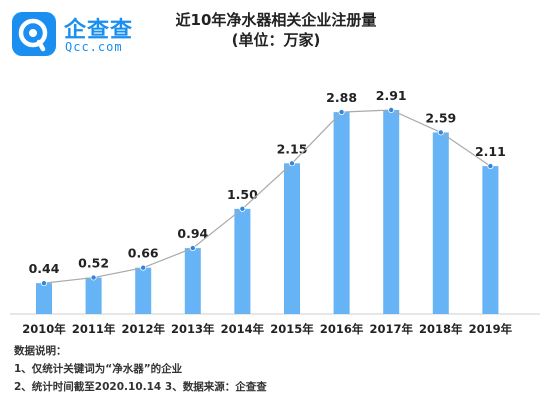  What do you see at coordinates (391, 95) in the screenshot?
I see `data-label-2017年: 2.91` at bounding box center [391, 95].